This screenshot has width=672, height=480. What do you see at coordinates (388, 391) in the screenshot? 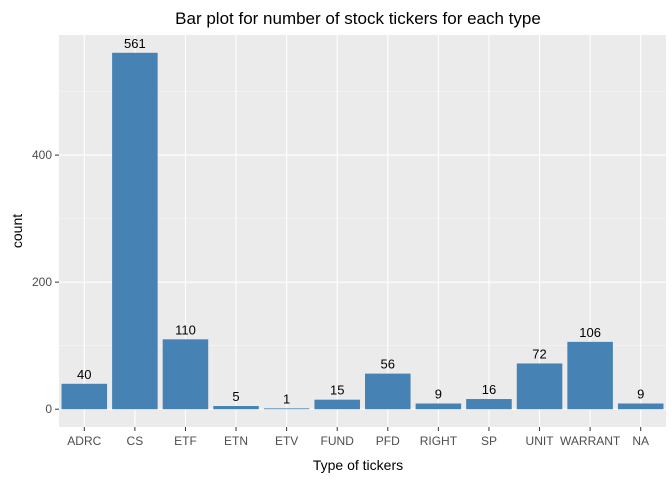
I see `bar-pfd` at bounding box center [388, 391].